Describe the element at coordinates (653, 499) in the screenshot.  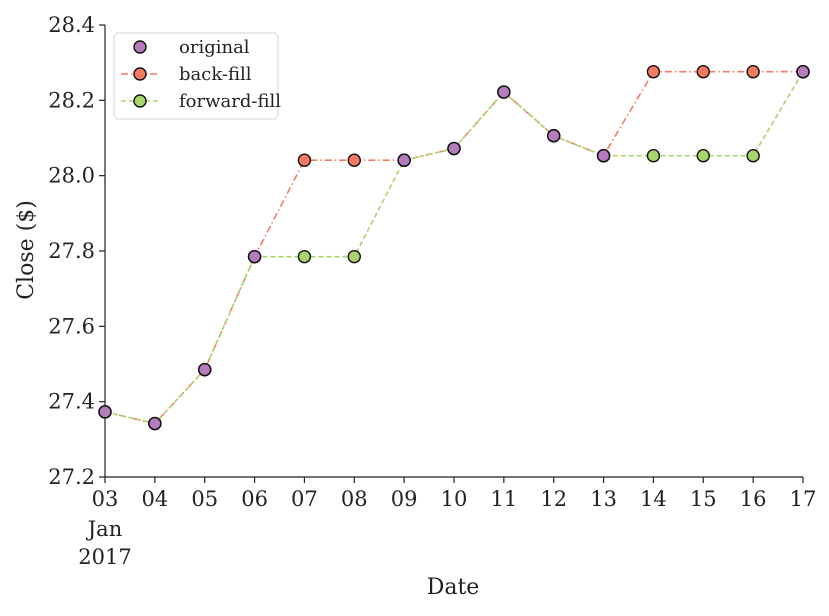
I see `x-tick-label: 14` at that location.